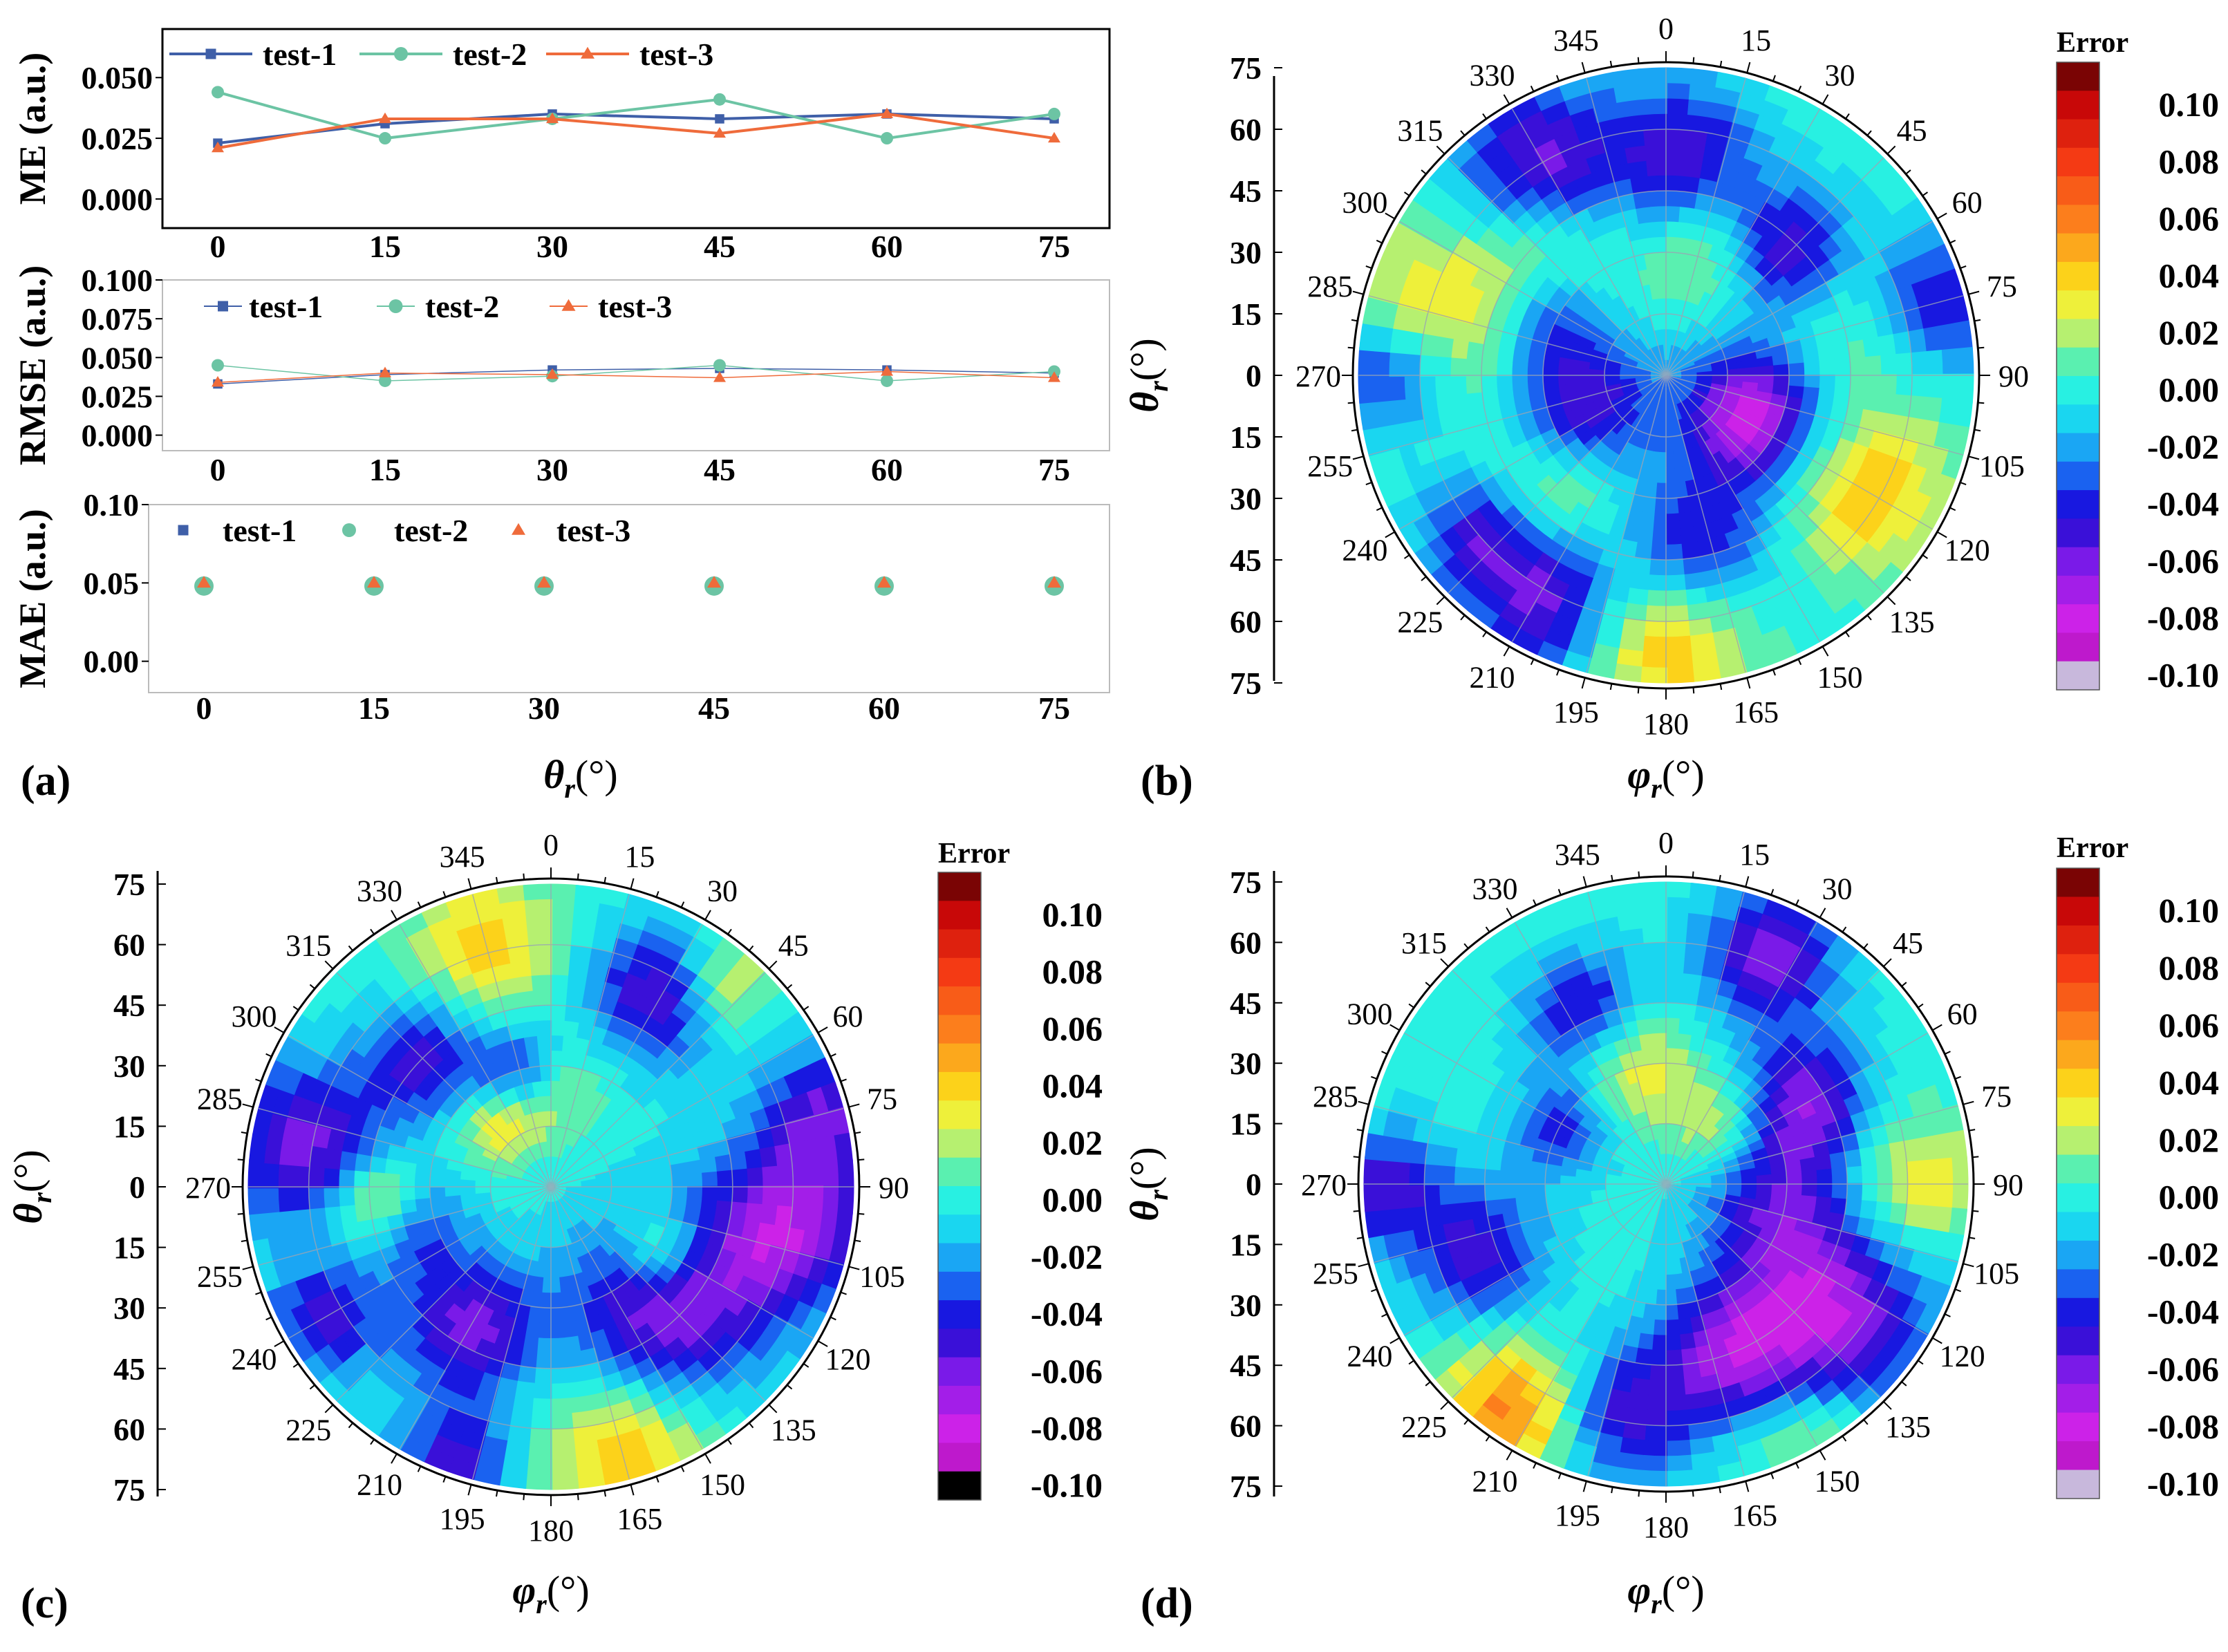 Image resolution: width=2228 pixels, height=1652 pixels. Describe the element at coordinates (385, 246) in the screenshot. I see `x-tick-label: 15` at that location.